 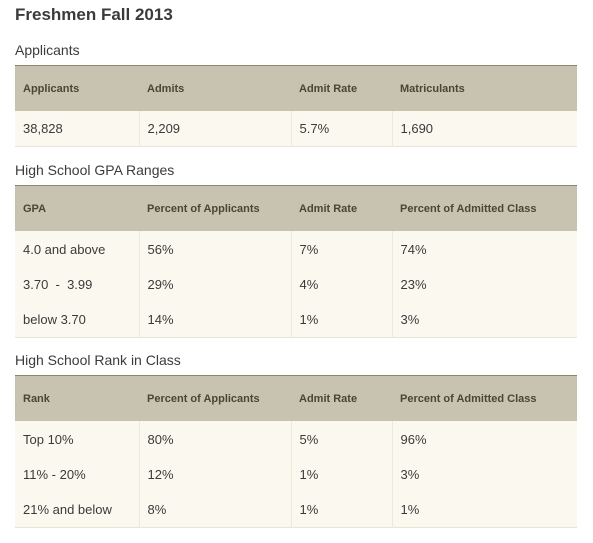 I want to click on table-cell: 96%, so click(x=484, y=439).